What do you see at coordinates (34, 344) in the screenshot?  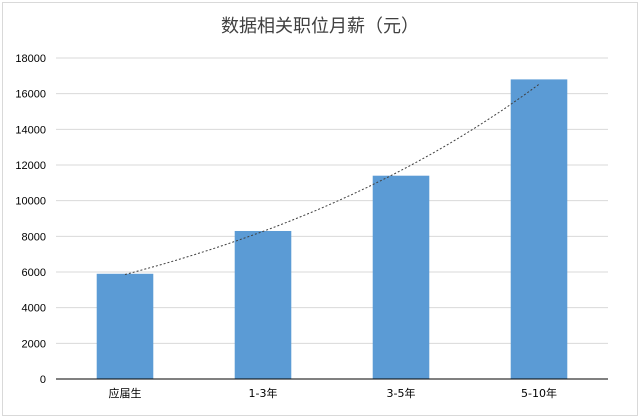 I see `y-tick-label: 2000` at bounding box center [34, 344].